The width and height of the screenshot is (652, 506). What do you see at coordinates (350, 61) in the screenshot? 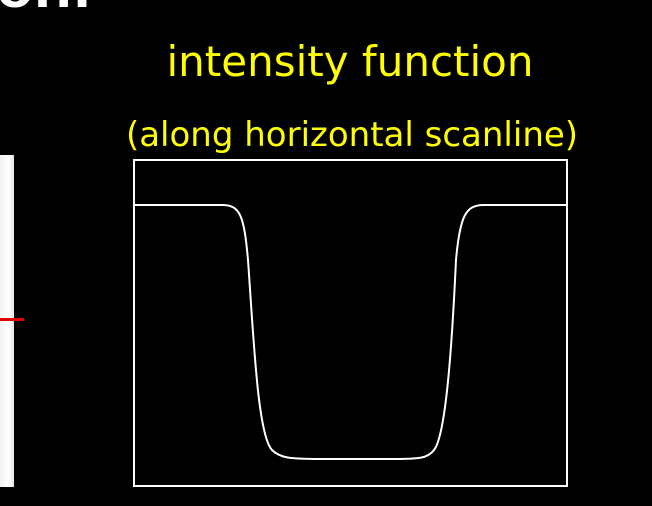
I see `title-intensity-function: intensity function` at bounding box center [350, 61].